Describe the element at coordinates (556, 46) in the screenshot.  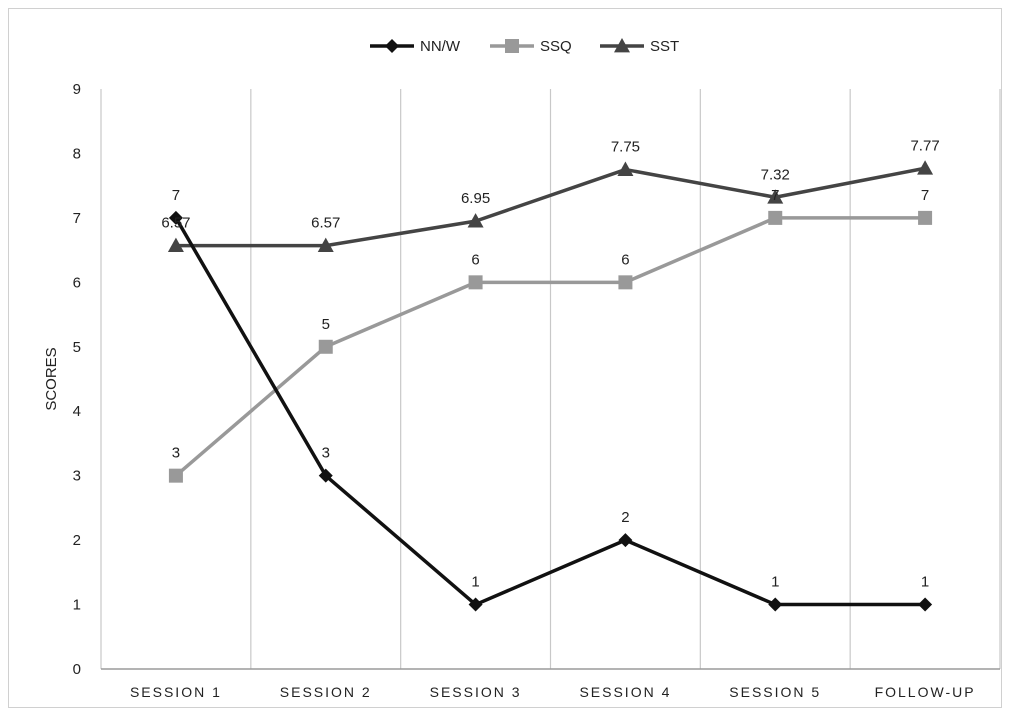
I see `legend-label-ssq: SSQ` at that location.